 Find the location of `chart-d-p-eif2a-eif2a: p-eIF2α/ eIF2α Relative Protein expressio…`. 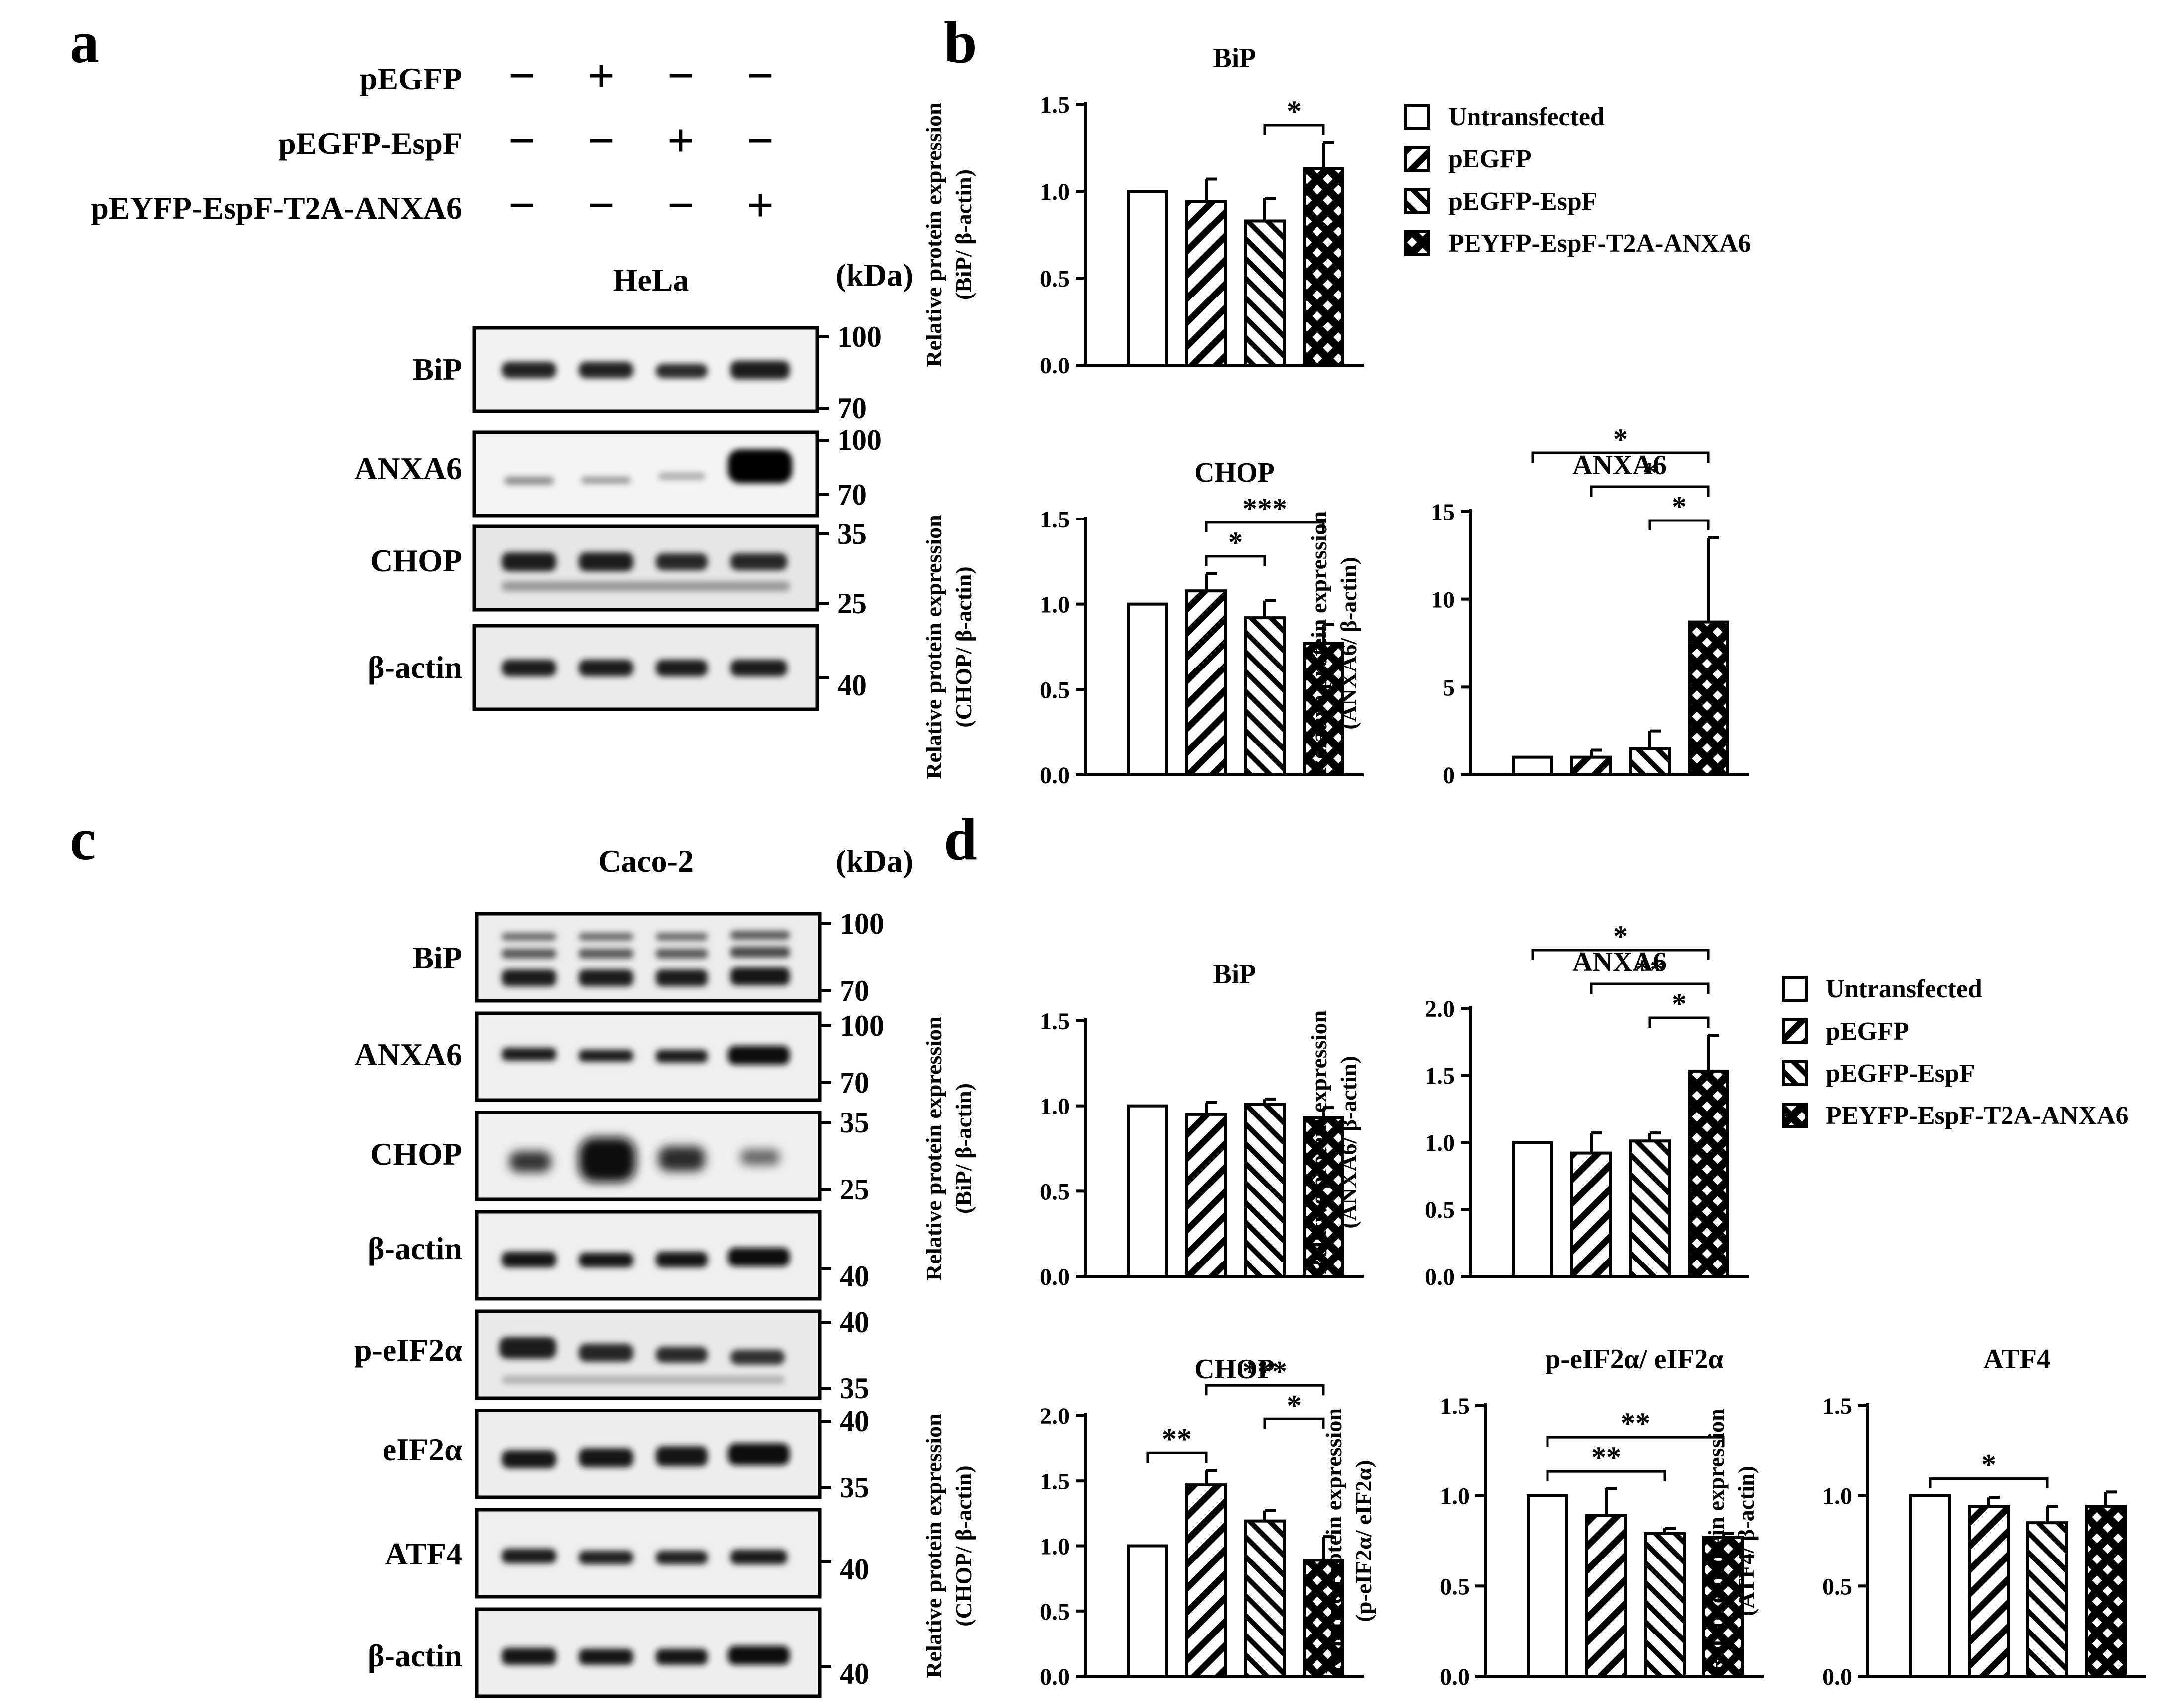

chart-d-p-eif2a-eif2a: p-eIF2α/ eIF2α Relative Protein expressio… is located at coordinates (1542, 1517).